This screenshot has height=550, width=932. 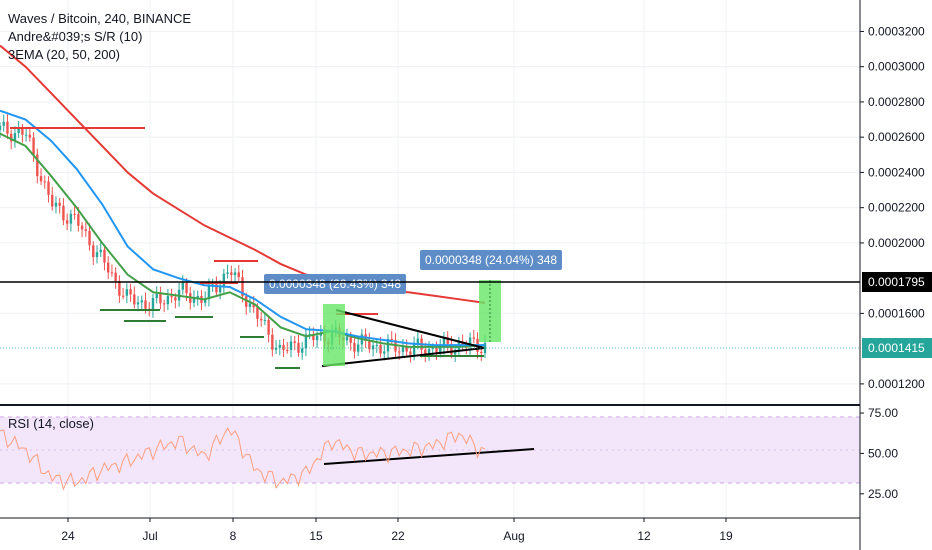 I want to click on time-tick-label: 15, so click(x=316, y=536).